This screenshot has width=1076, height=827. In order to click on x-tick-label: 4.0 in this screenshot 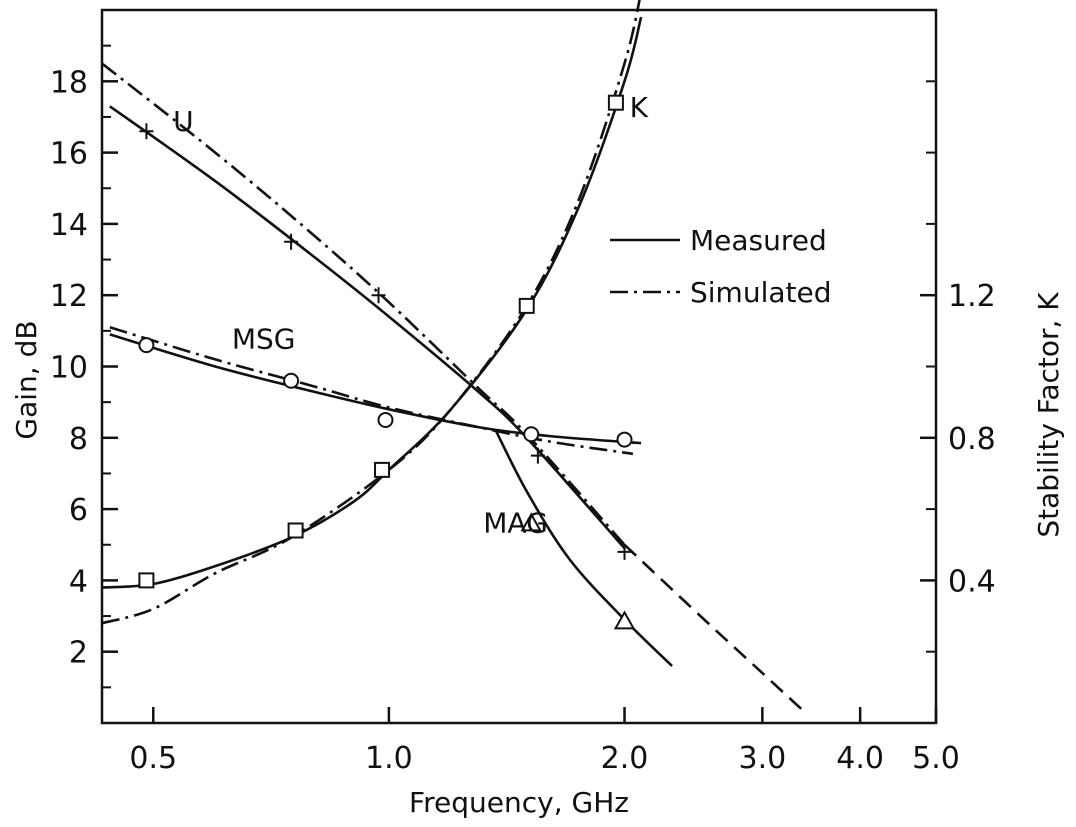, I will do `click(860, 758)`.